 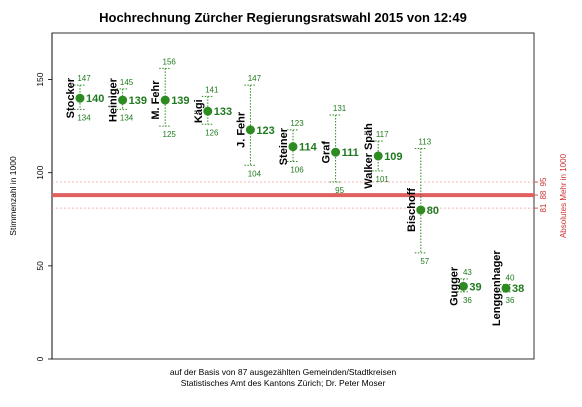 What do you see at coordinates (223, 112) in the screenshot?
I see `value-label: 133` at bounding box center [223, 112].